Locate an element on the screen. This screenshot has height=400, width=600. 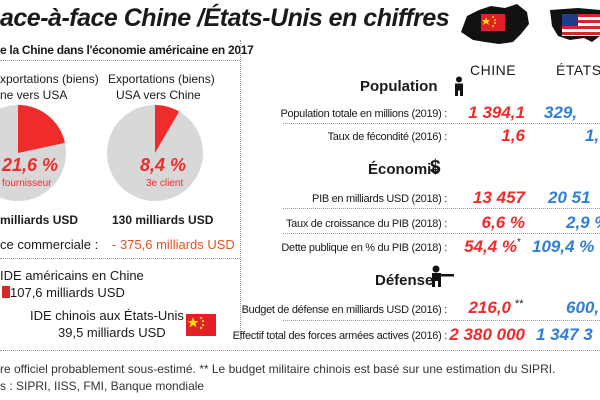
pie1-amount: milliards USD is located at coordinates (39, 220).